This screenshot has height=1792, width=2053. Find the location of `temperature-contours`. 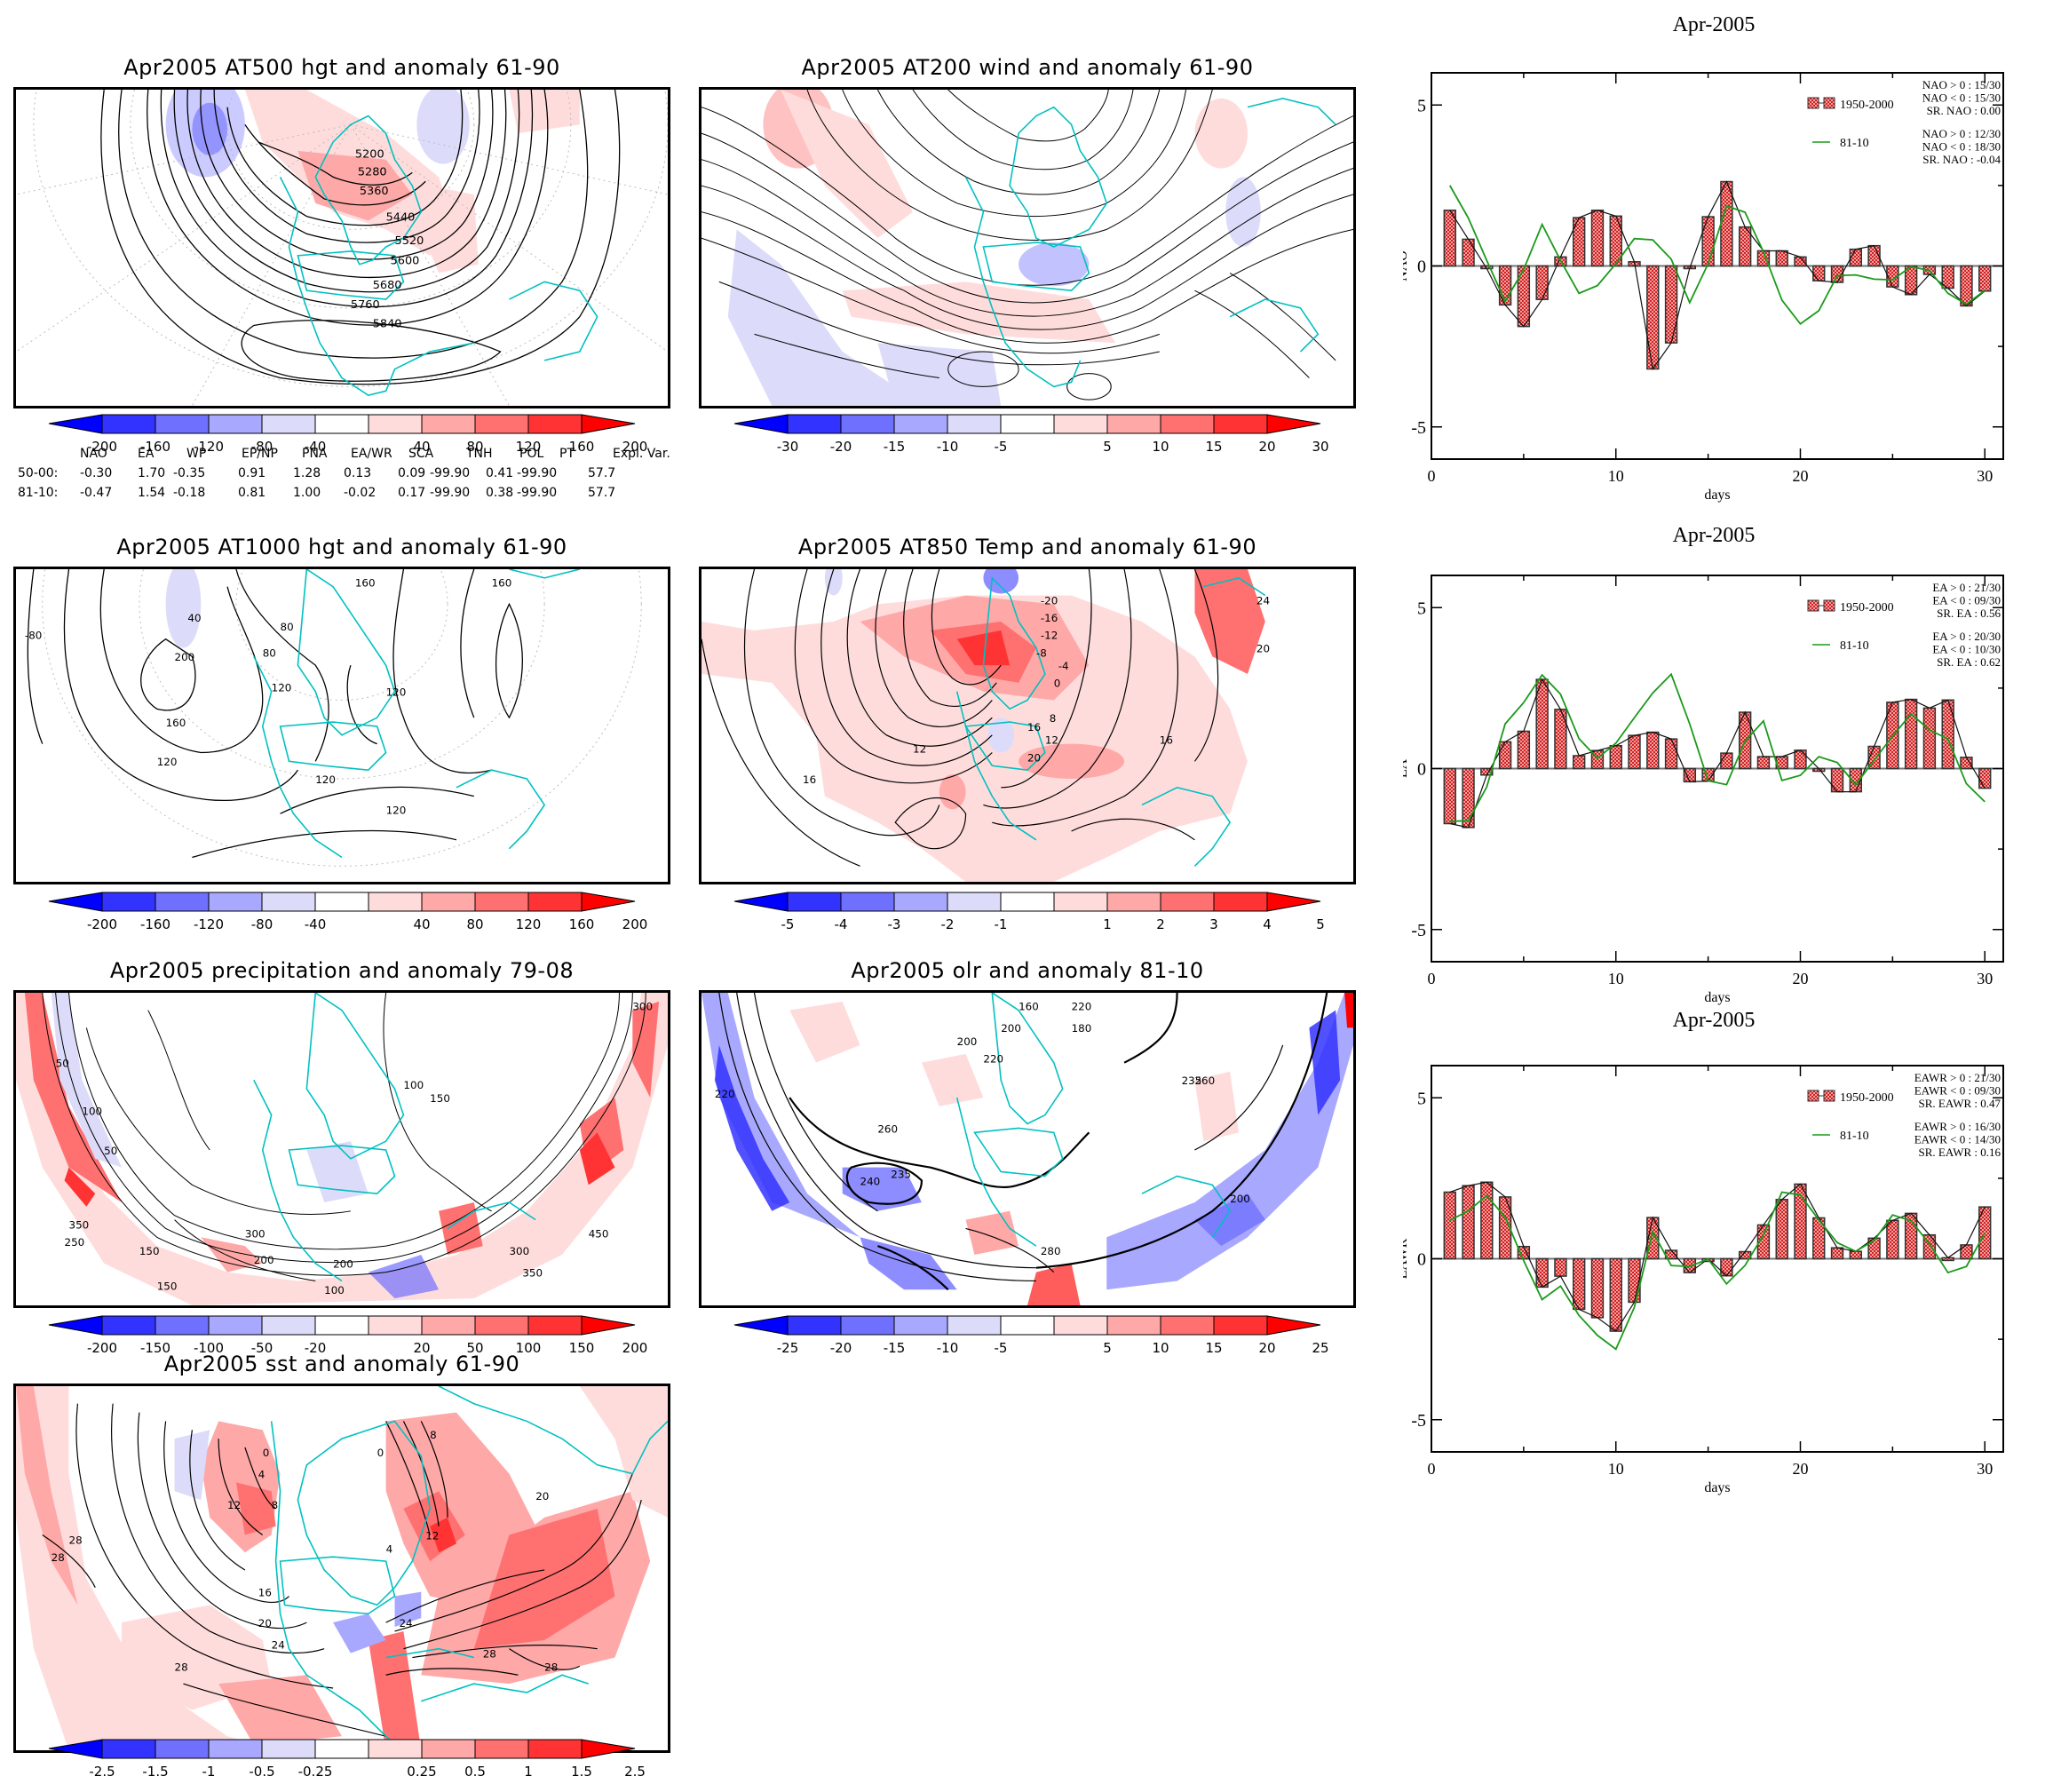

temperature-contours is located at coordinates (960, 718).